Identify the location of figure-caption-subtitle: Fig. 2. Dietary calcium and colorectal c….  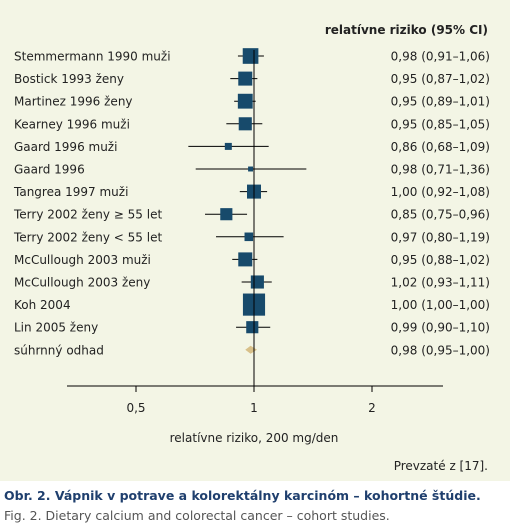
(197, 515).